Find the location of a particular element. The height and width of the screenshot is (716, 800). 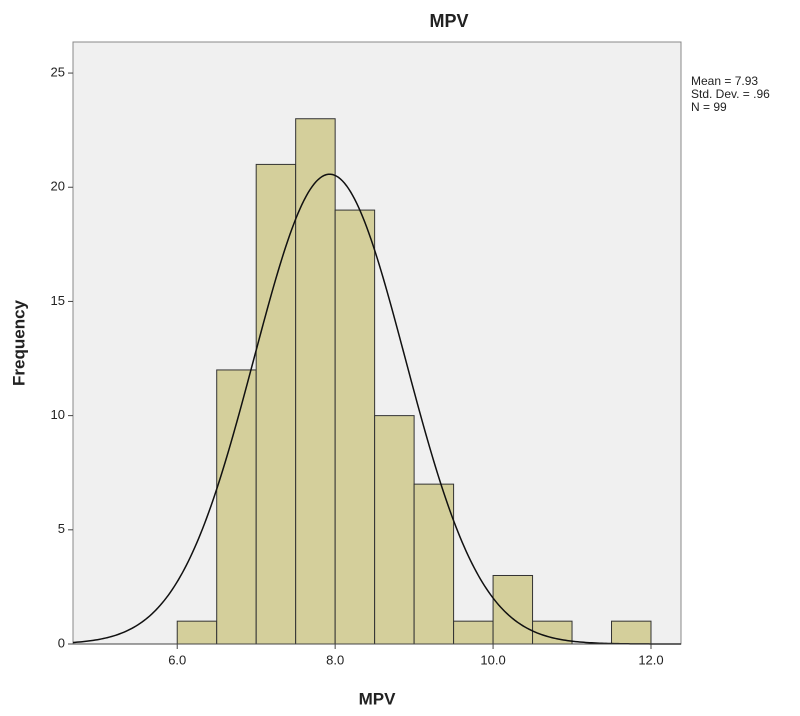

y-tick-label: 15 is located at coordinates (58, 300).